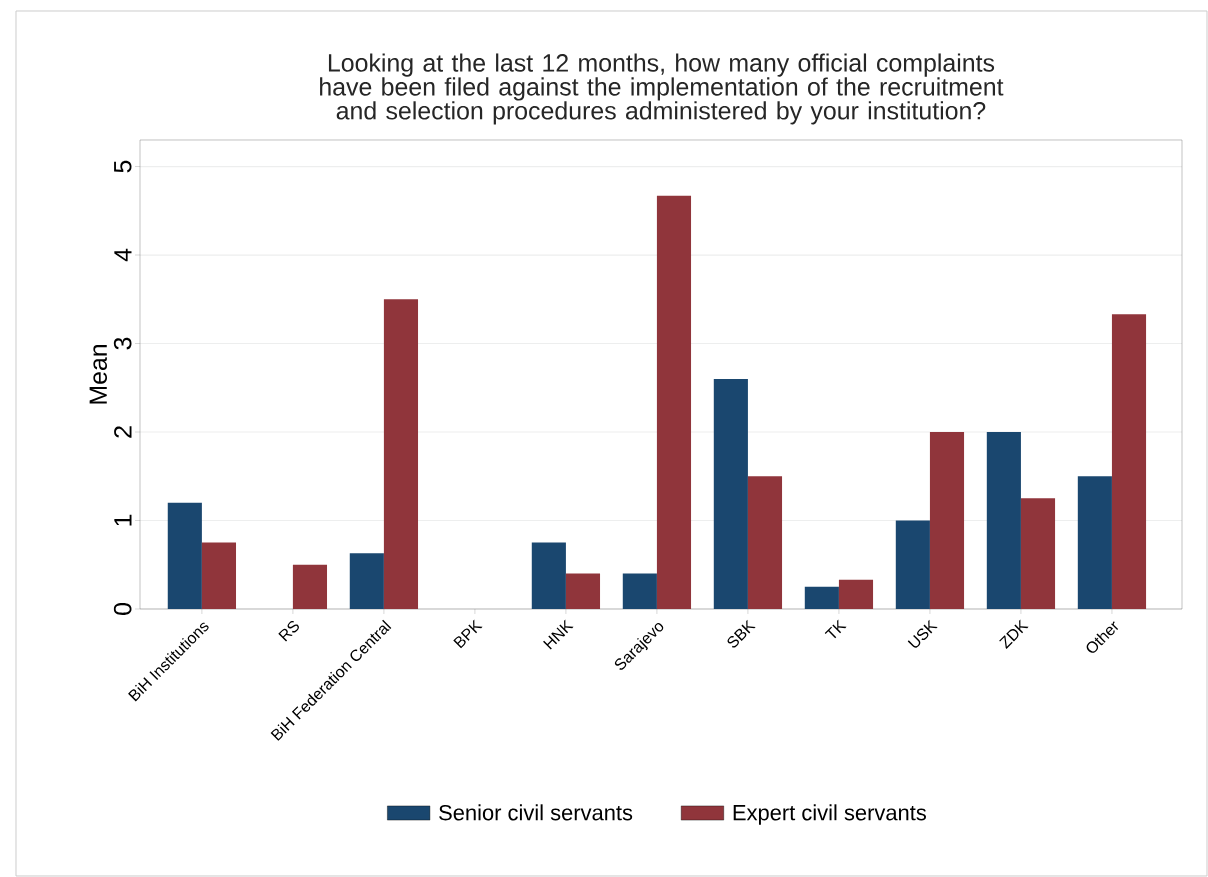 The height and width of the screenshot is (877, 1208). What do you see at coordinates (123, 432) in the screenshot?
I see `y-tick-label: 2` at bounding box center [123, 432].